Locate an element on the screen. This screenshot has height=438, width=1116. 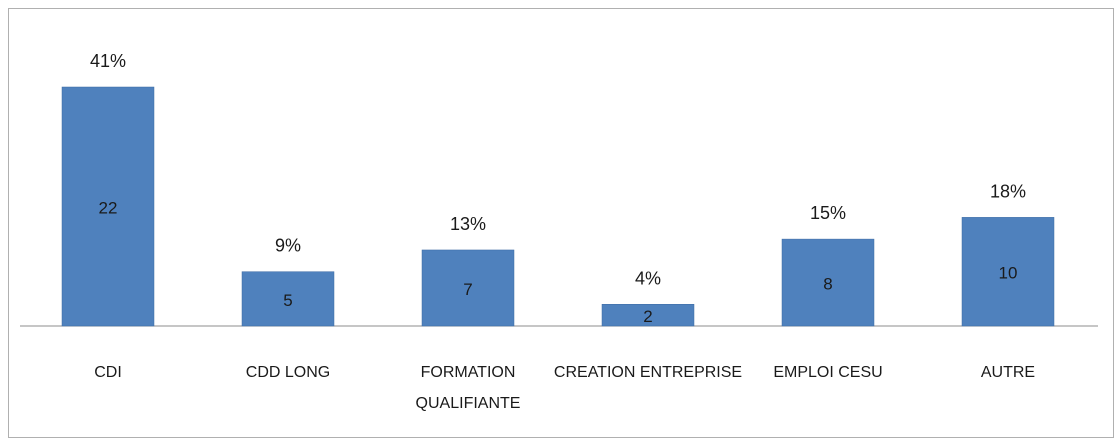
bar-percent-label: 4% is located at coordinates (648, 278).